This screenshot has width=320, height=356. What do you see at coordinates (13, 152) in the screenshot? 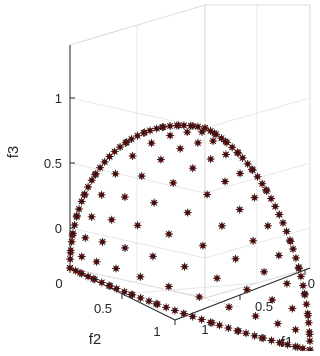
I see `z-axis-label: f3` at bounding box center [13, 152].